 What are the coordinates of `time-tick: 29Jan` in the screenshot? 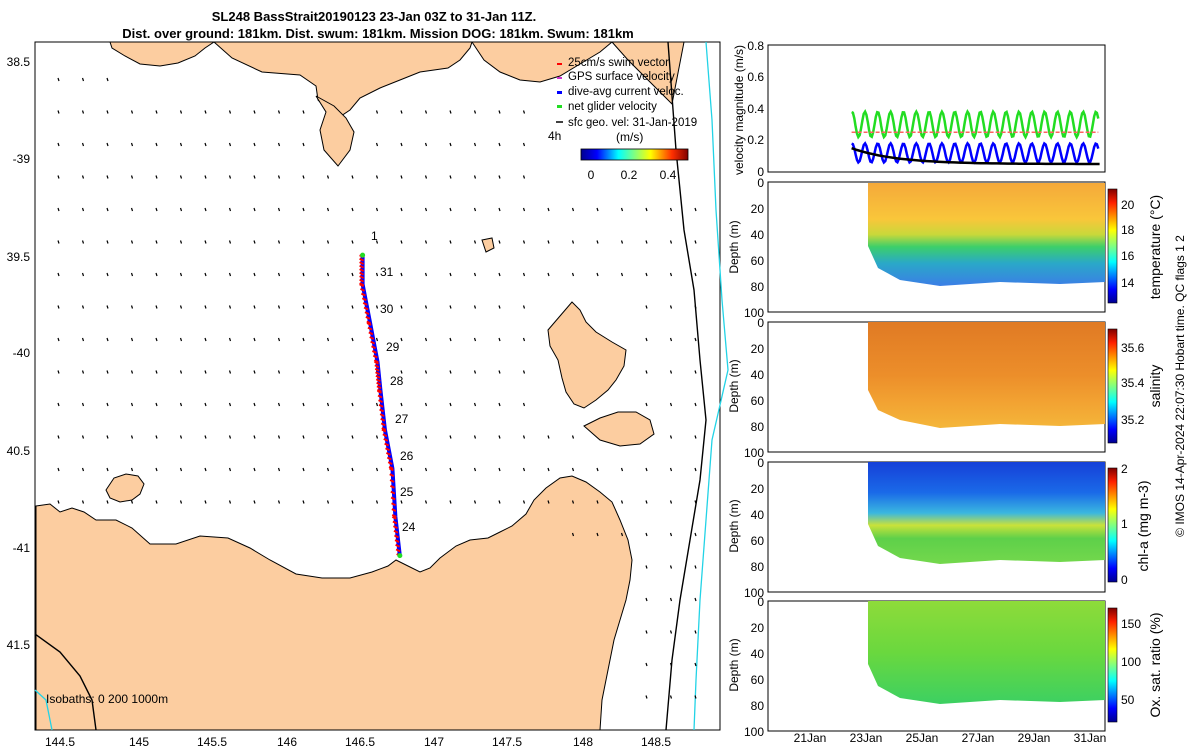 It's located at (1034, 738).